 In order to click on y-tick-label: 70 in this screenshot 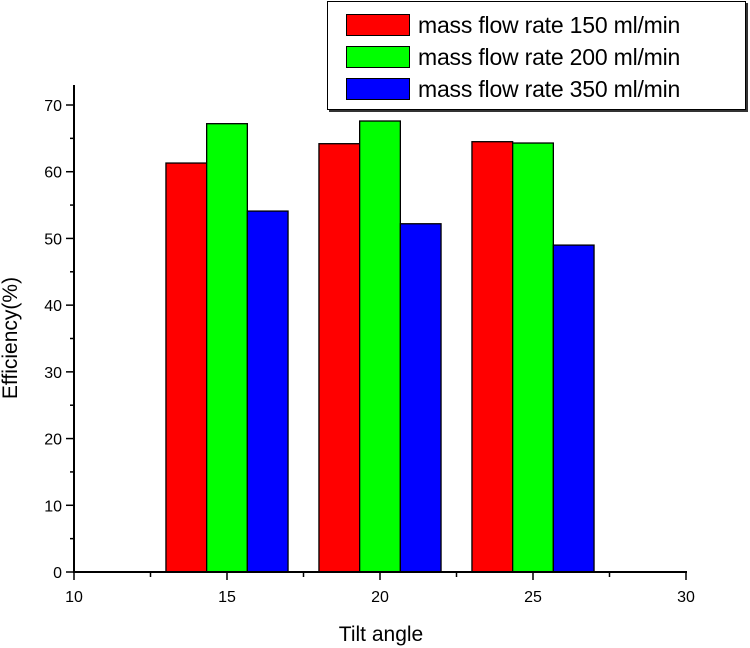, I will do `click(53, 106)`.